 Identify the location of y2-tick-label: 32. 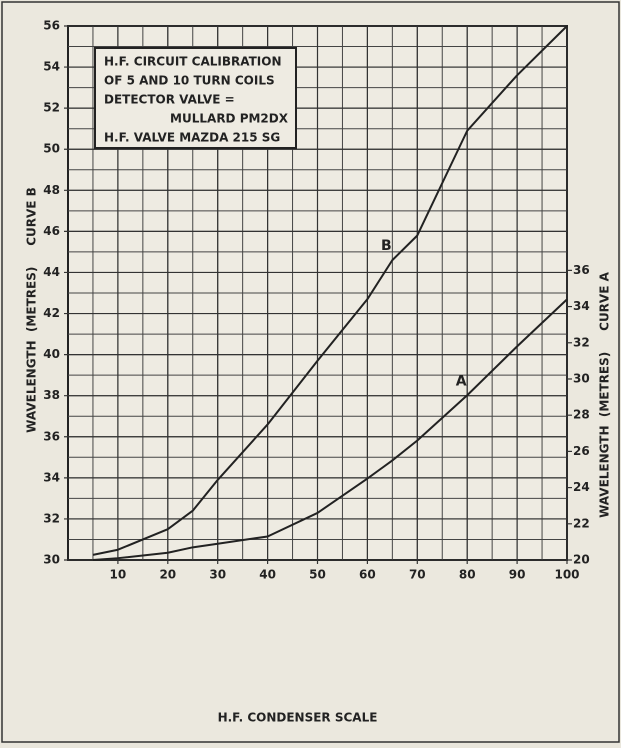
(581, 342).